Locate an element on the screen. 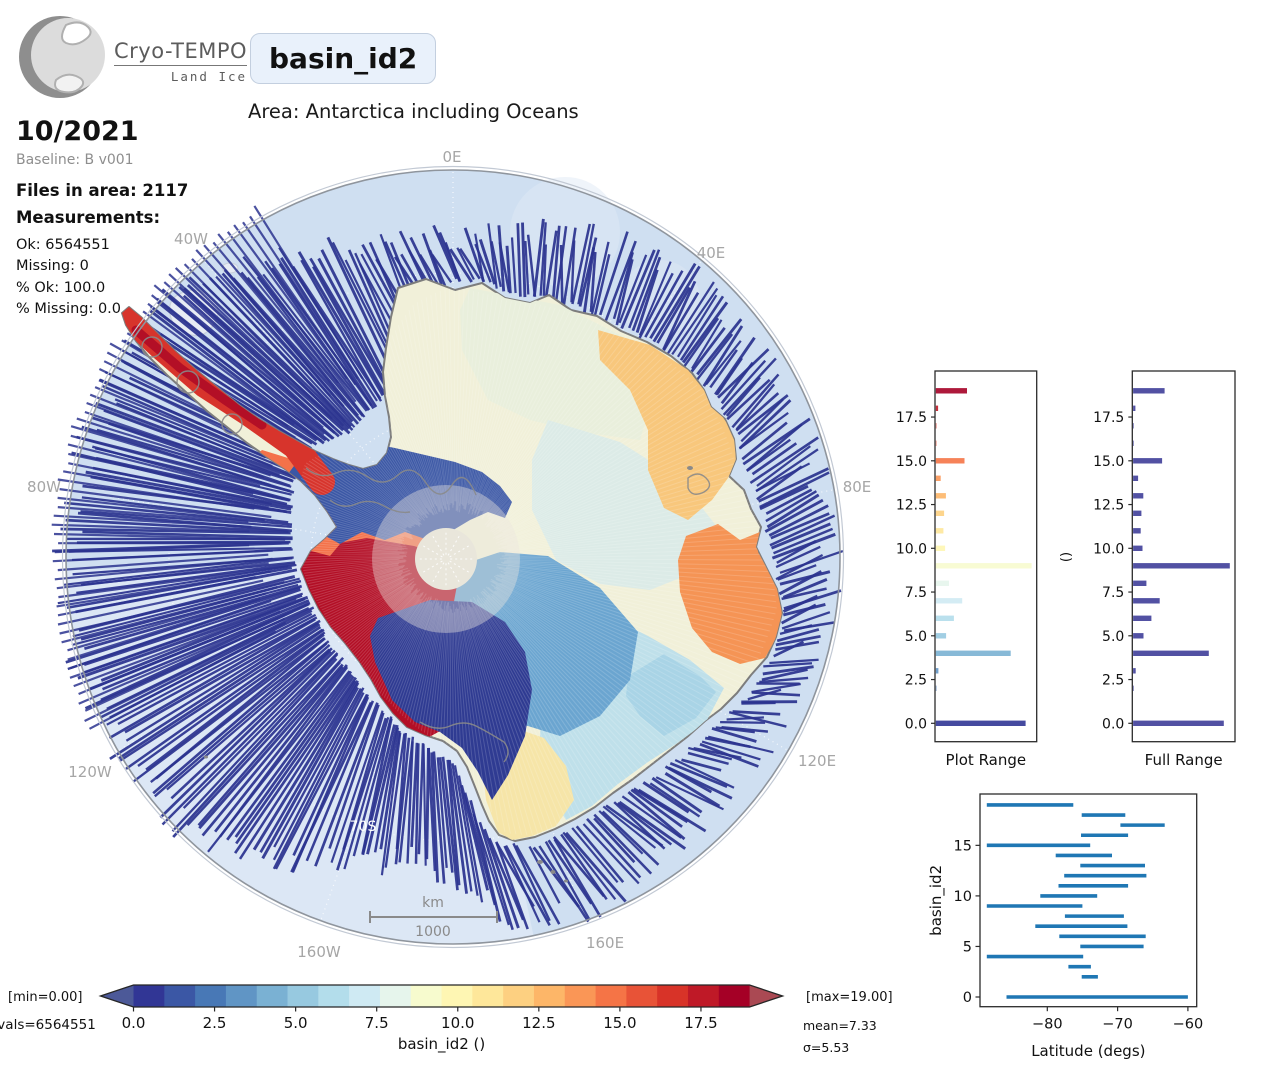 The image size is (1272, 1068). colorbar-vals-label: #vals=6564551 is located at coordinates (48, 1025).